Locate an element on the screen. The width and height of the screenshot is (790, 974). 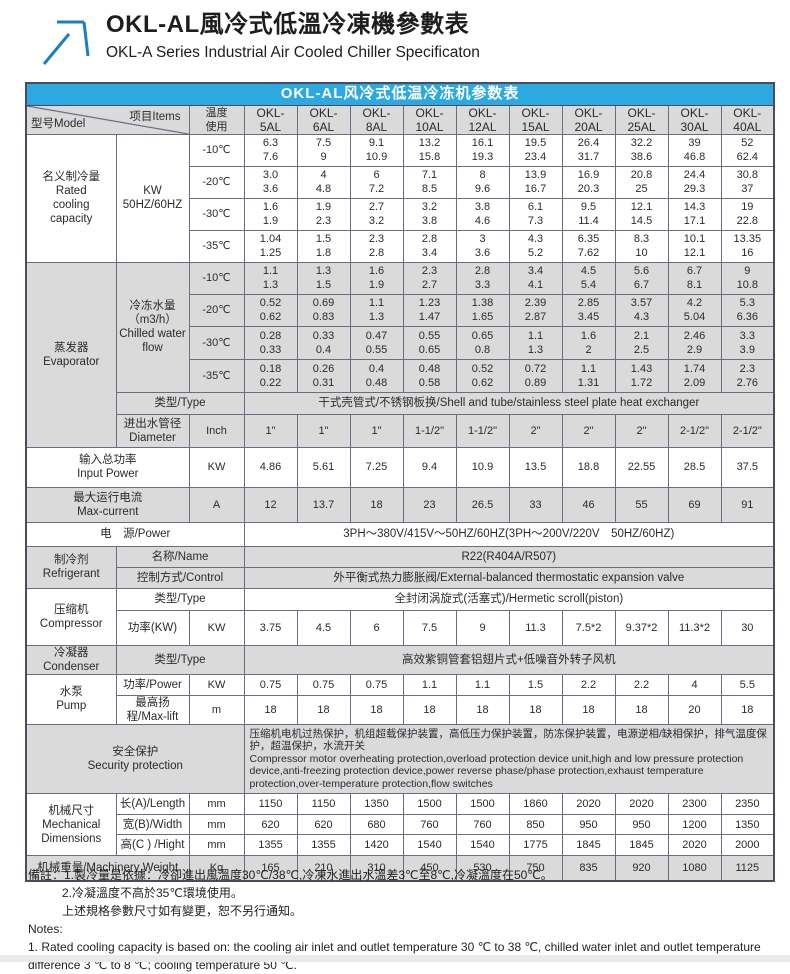
value-cell: 2" is located at coordinates (641, 430).